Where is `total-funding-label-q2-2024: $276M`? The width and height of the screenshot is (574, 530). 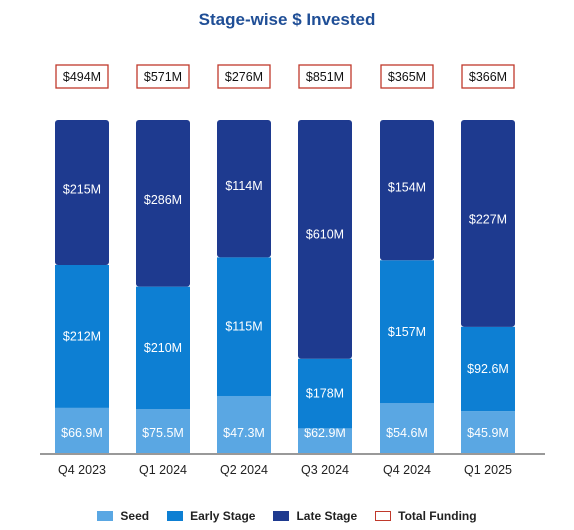
total-funding-label-q2-2024: $276M is located at coordinates (244, 77).